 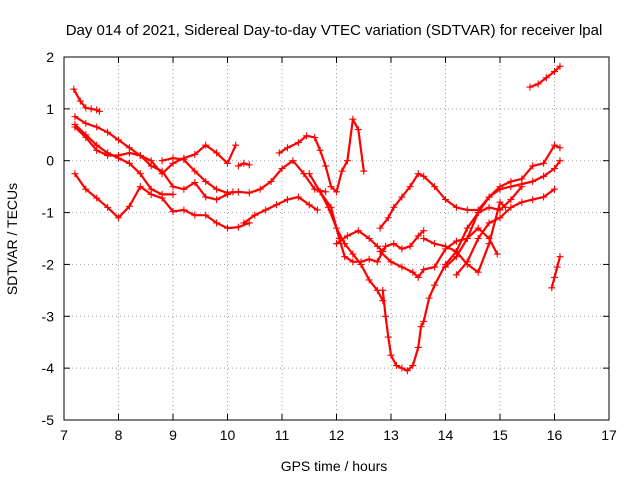 I want to click on series-sat-m, so click(x=452, y=279).